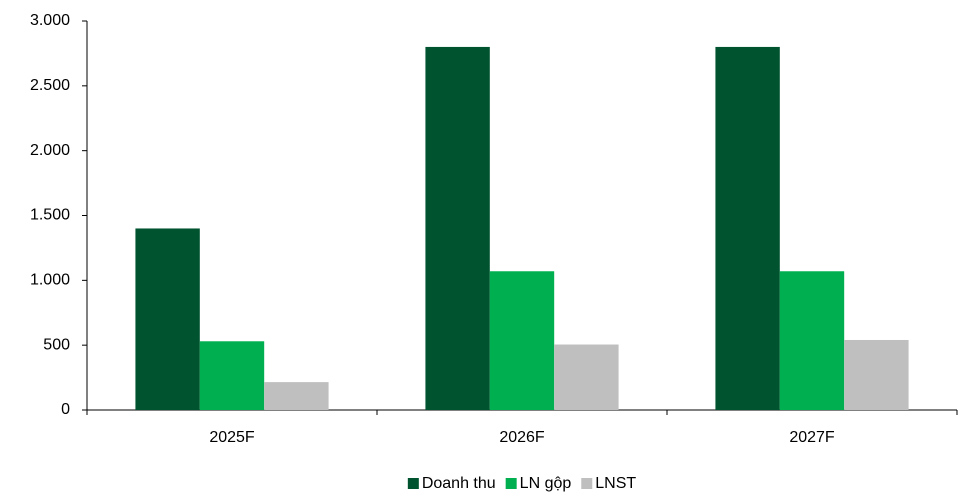 Image resolution: width=958 pixels, height=496 pixels. I want to click on legend-label: Doanh thu, so click(459, 483).